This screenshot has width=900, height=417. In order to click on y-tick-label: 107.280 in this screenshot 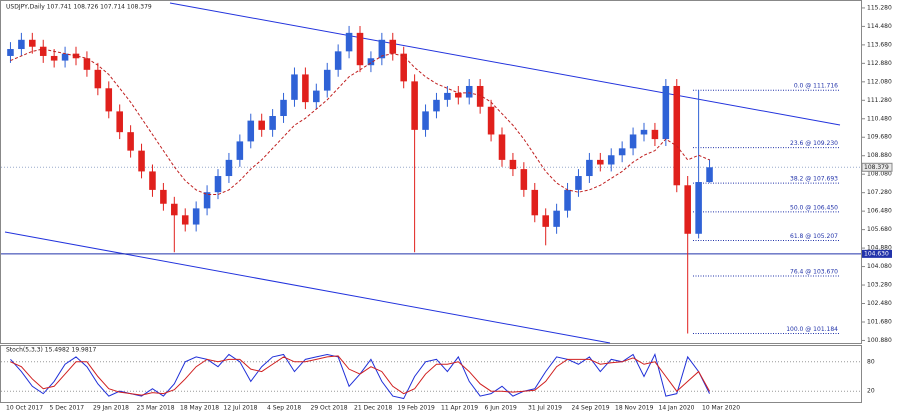, I will do `click(879, 192)`.